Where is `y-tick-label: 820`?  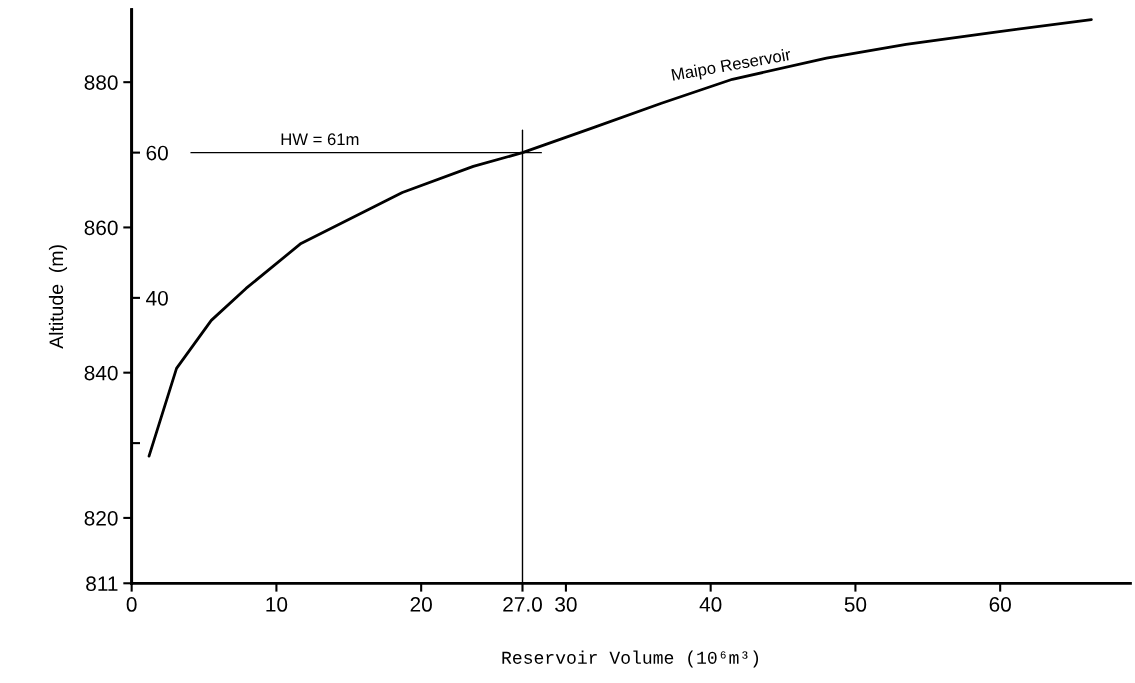 y-tick-label: 820 is located at coordinates (101, 518).